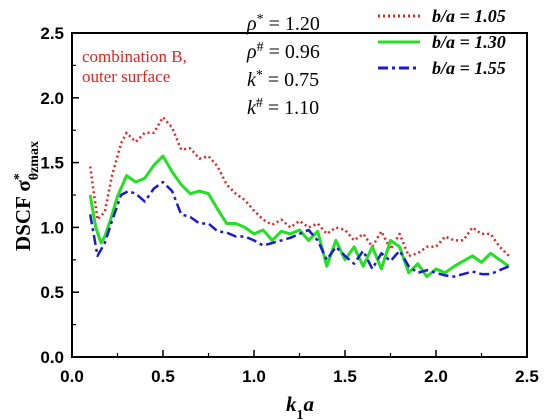 The height and width of the screenshot is (420, 550). I want to click on annotation-line-2: outer surface, so click(126, 76).